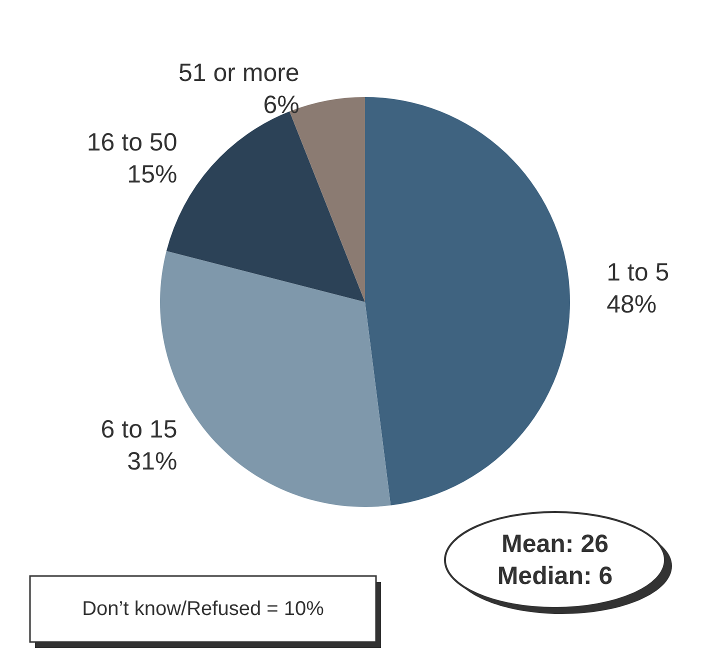 Image resolution: width=724 pixels, height=657 pixels. Describe the element at coordinates (152, 174) in the screenshot. I see `data-label: 15%` at that location.